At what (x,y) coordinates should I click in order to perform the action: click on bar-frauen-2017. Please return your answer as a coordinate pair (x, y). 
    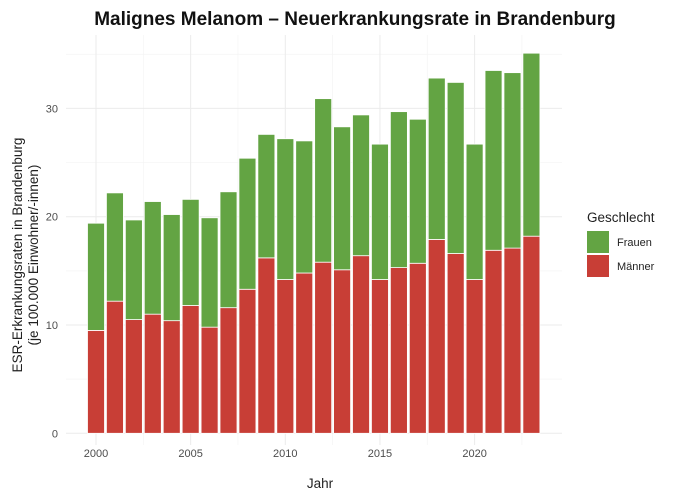
    Looking at the image, I should click on (417, 191).